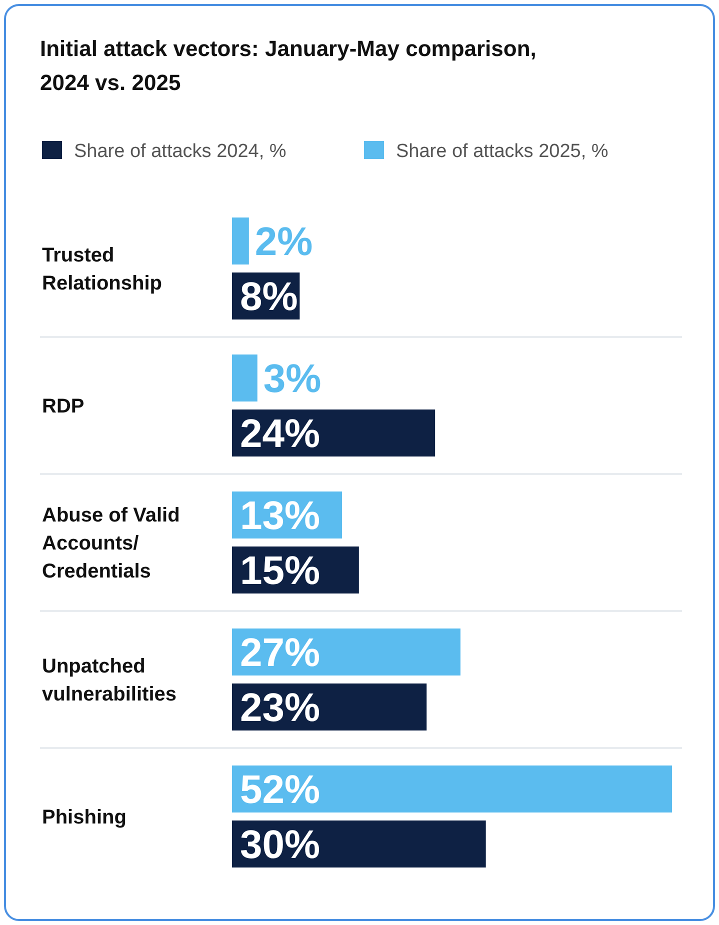  What do you see at coordinates (280, 790) in the screenshot?
I see `data-label: 52%` at bounding box center [280, 790].